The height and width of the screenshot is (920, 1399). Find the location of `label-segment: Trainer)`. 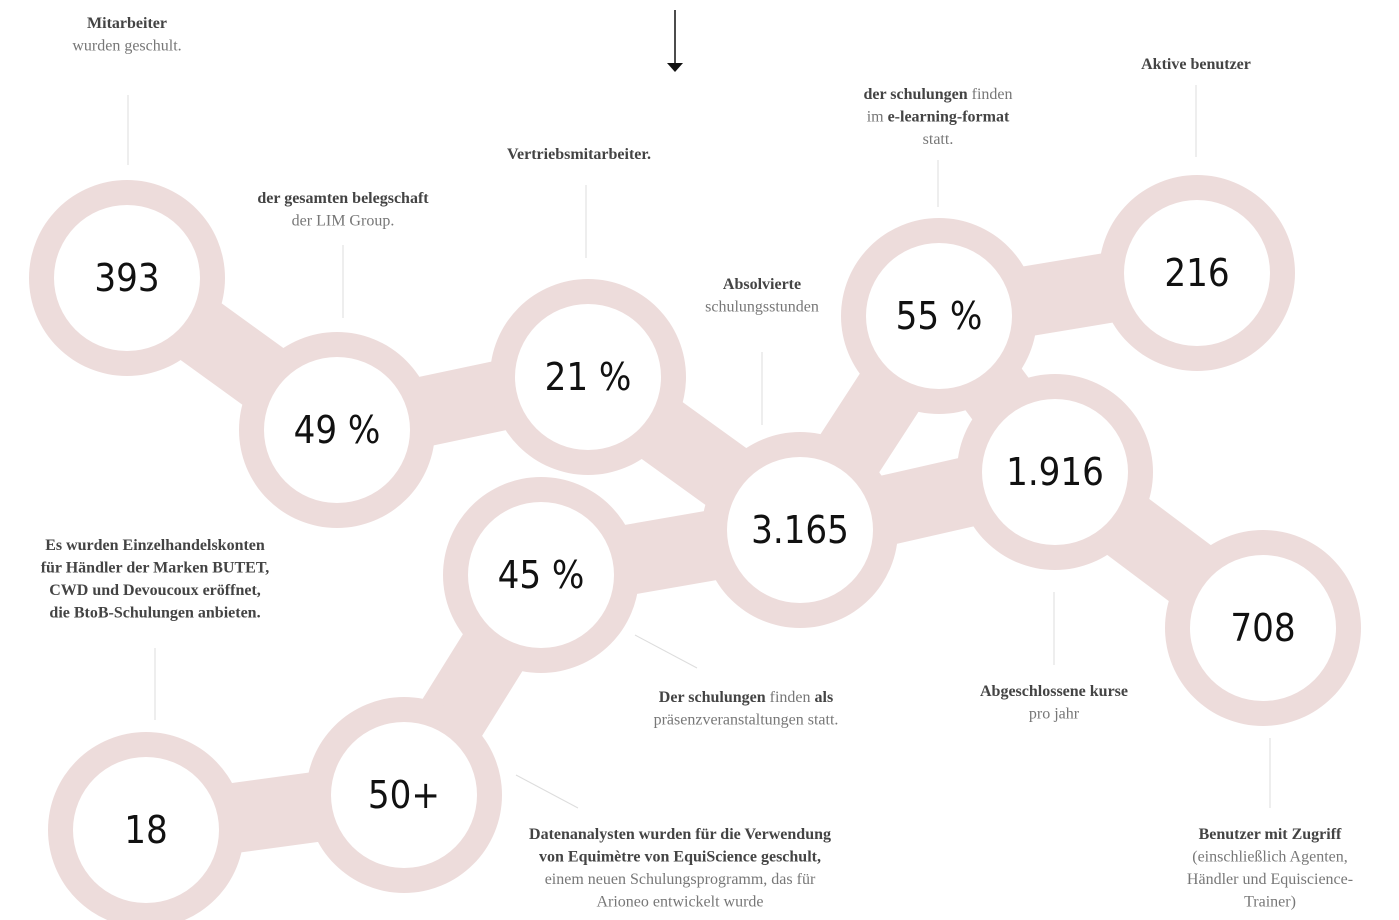

label-segment: Trainer) is located at coordinates (1270, 902).